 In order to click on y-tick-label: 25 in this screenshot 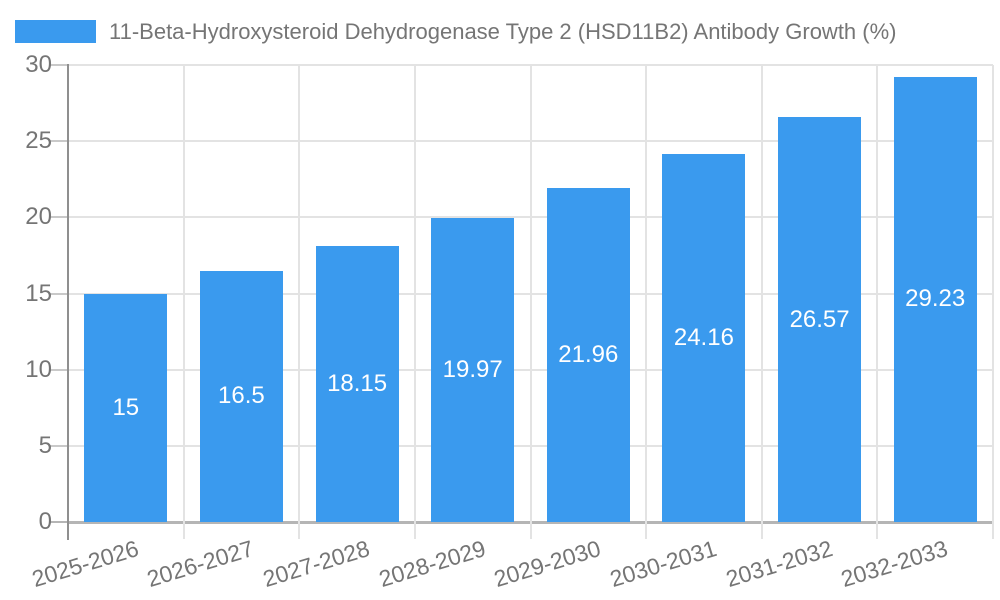, I will do `click(38, 140)`.